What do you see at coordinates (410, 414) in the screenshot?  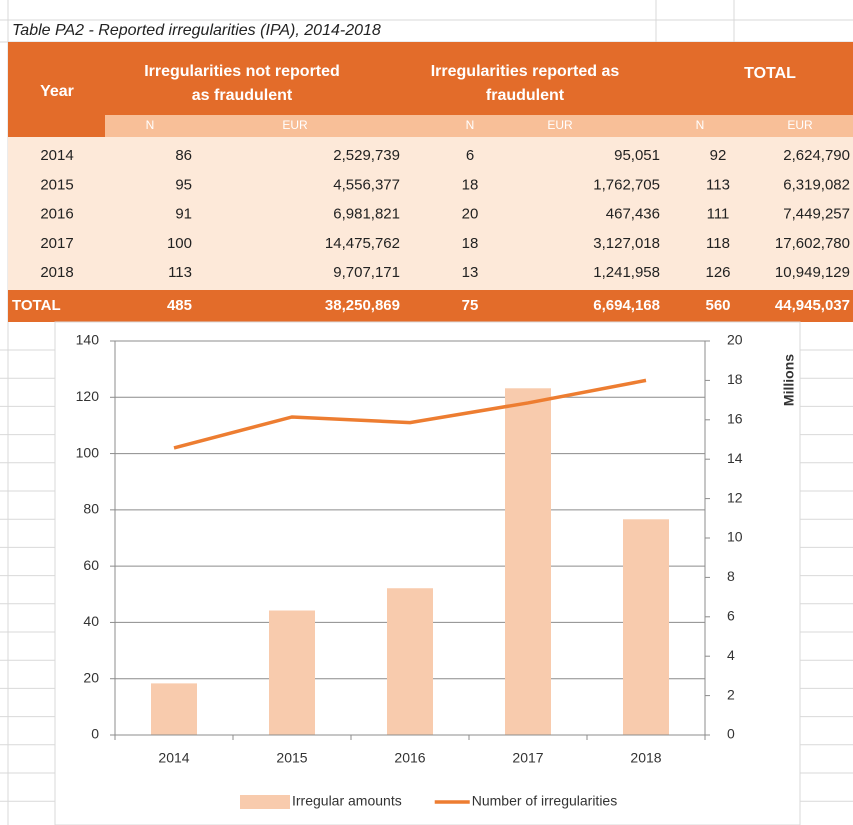 I see `line` at bounding box center [410, 414].